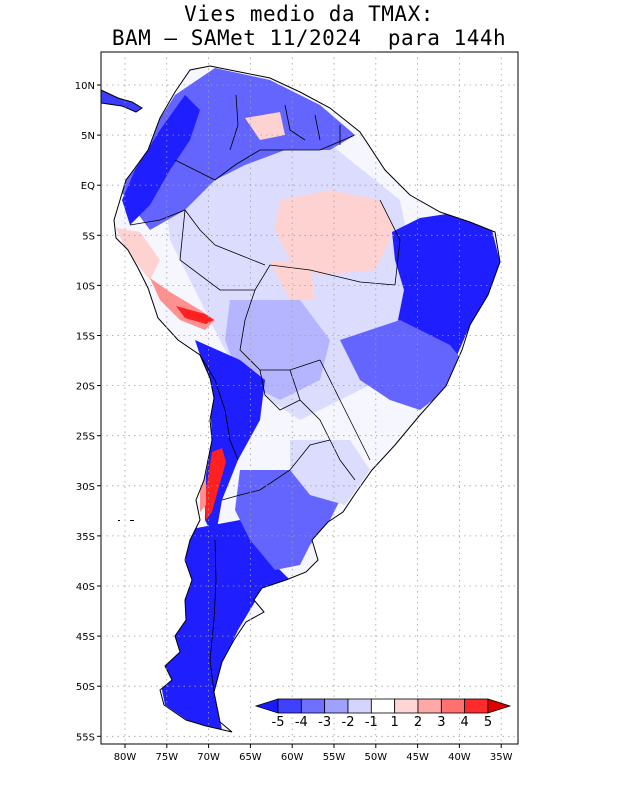 The image size is (618, 800). What do you see at coordinates (85, 737) in the screenshot?
I see `lat-label: 55S` at bounding box center [85, 737].